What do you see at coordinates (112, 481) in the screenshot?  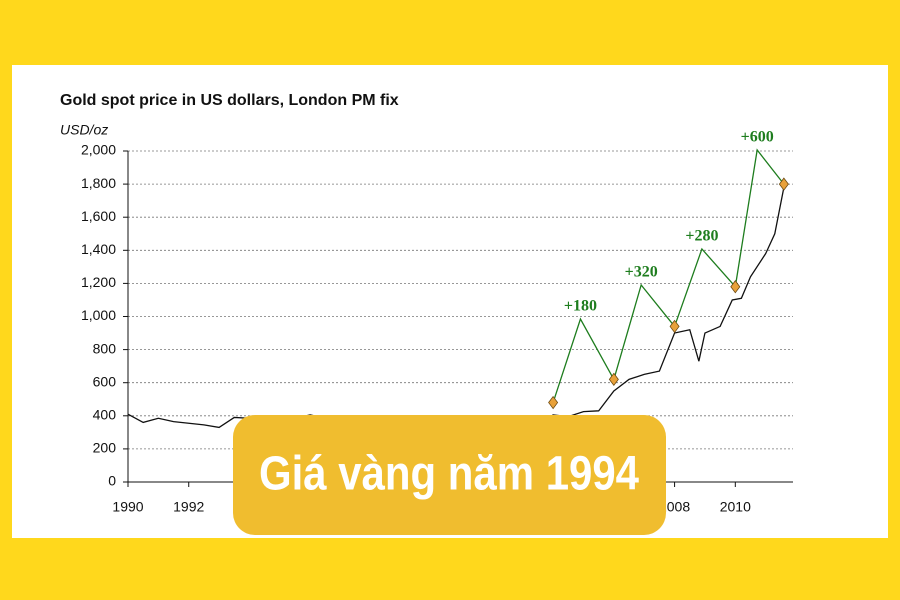 I see `y-tick-label: 0` at bounding box center [112, 481].